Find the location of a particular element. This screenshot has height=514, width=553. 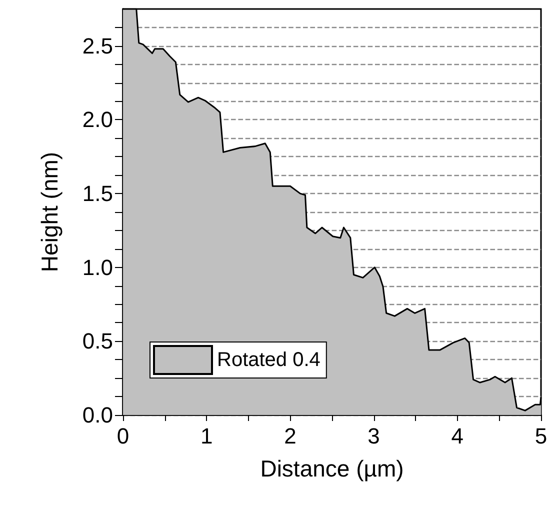

y-tick-label: 1.0 is located at coordinates (97, 267).